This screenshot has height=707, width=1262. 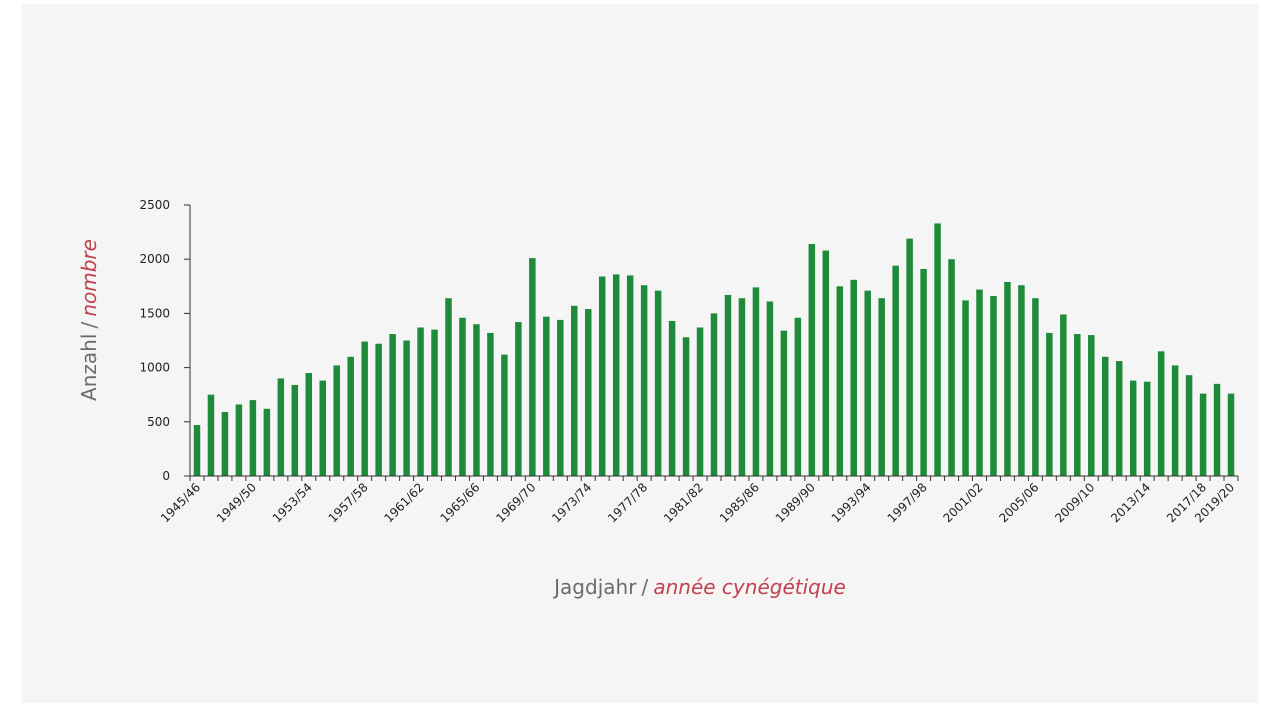 What do you see at coordinates (645, 587) in the screenshot?
I see `x-axis-title-slash: /` at bounding box center [645, 587].